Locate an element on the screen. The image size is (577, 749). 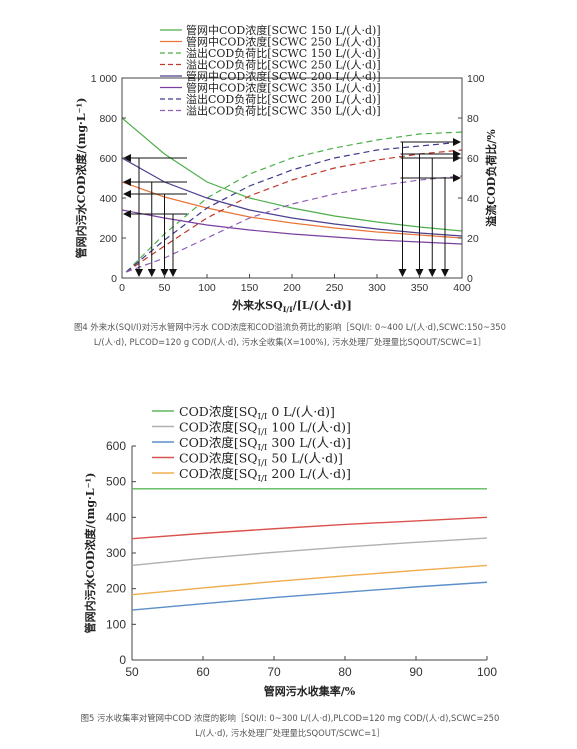
y2-axis-label: 溢流COD负荷比/% is located at coordinates (491, 178).